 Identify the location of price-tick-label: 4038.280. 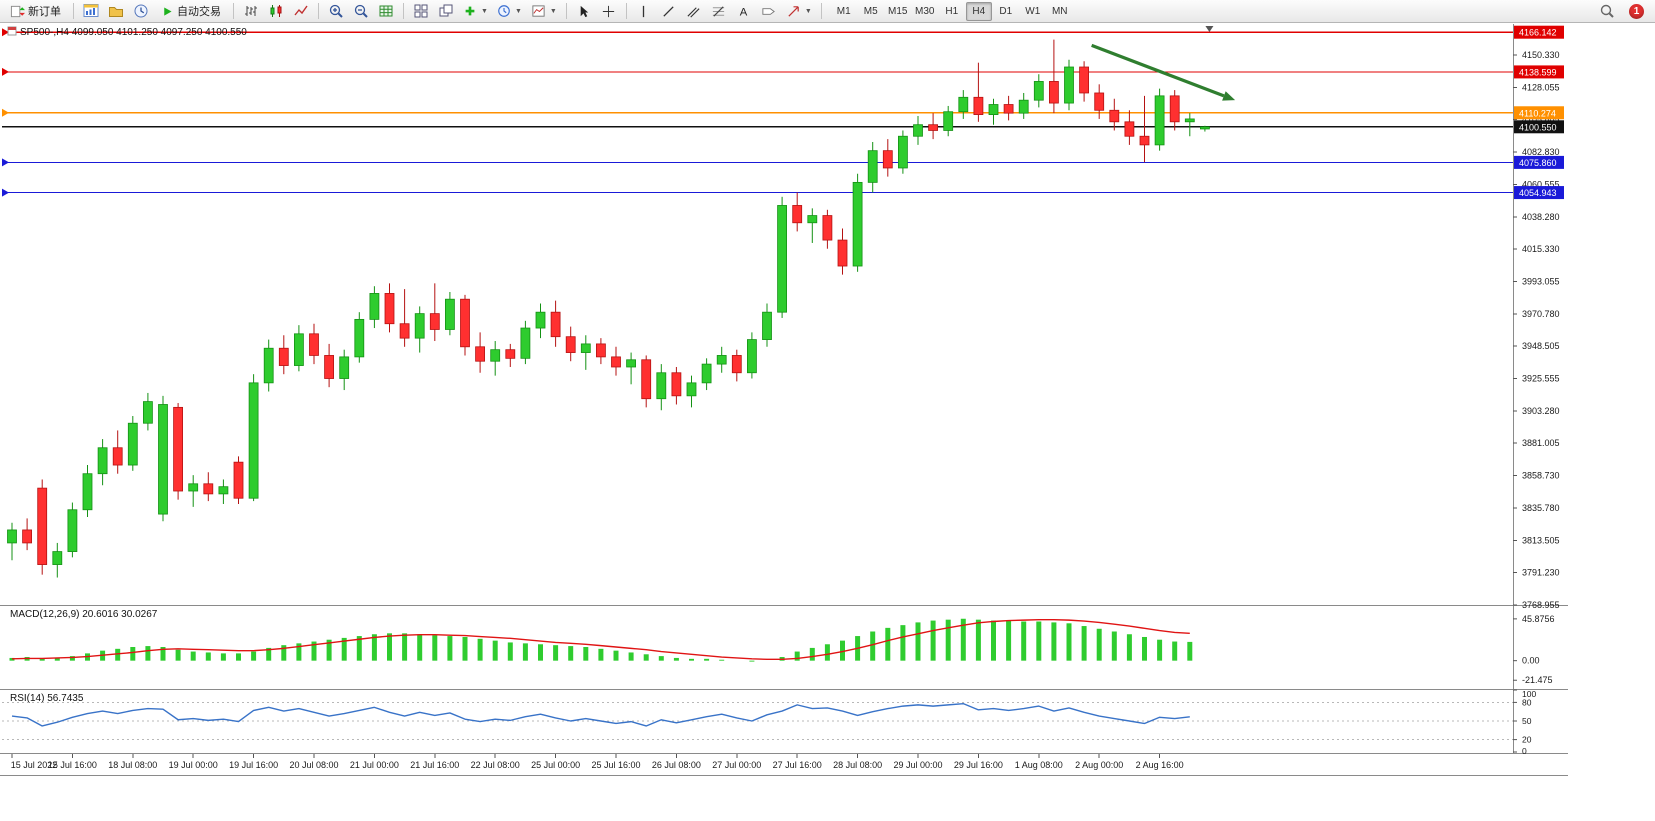
(1541, 217).